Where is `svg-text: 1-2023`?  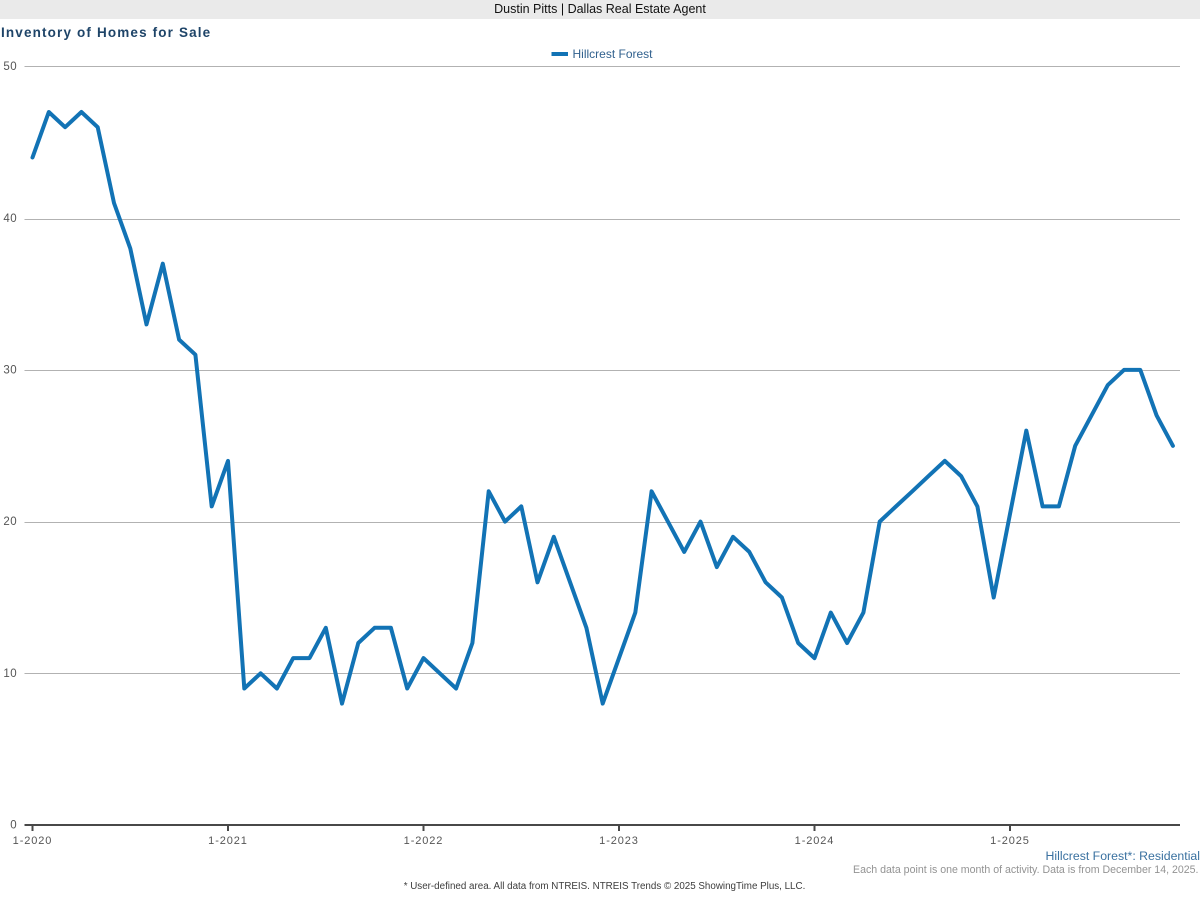 svg-text: 1-2023 is located at coordinates (619, 841).